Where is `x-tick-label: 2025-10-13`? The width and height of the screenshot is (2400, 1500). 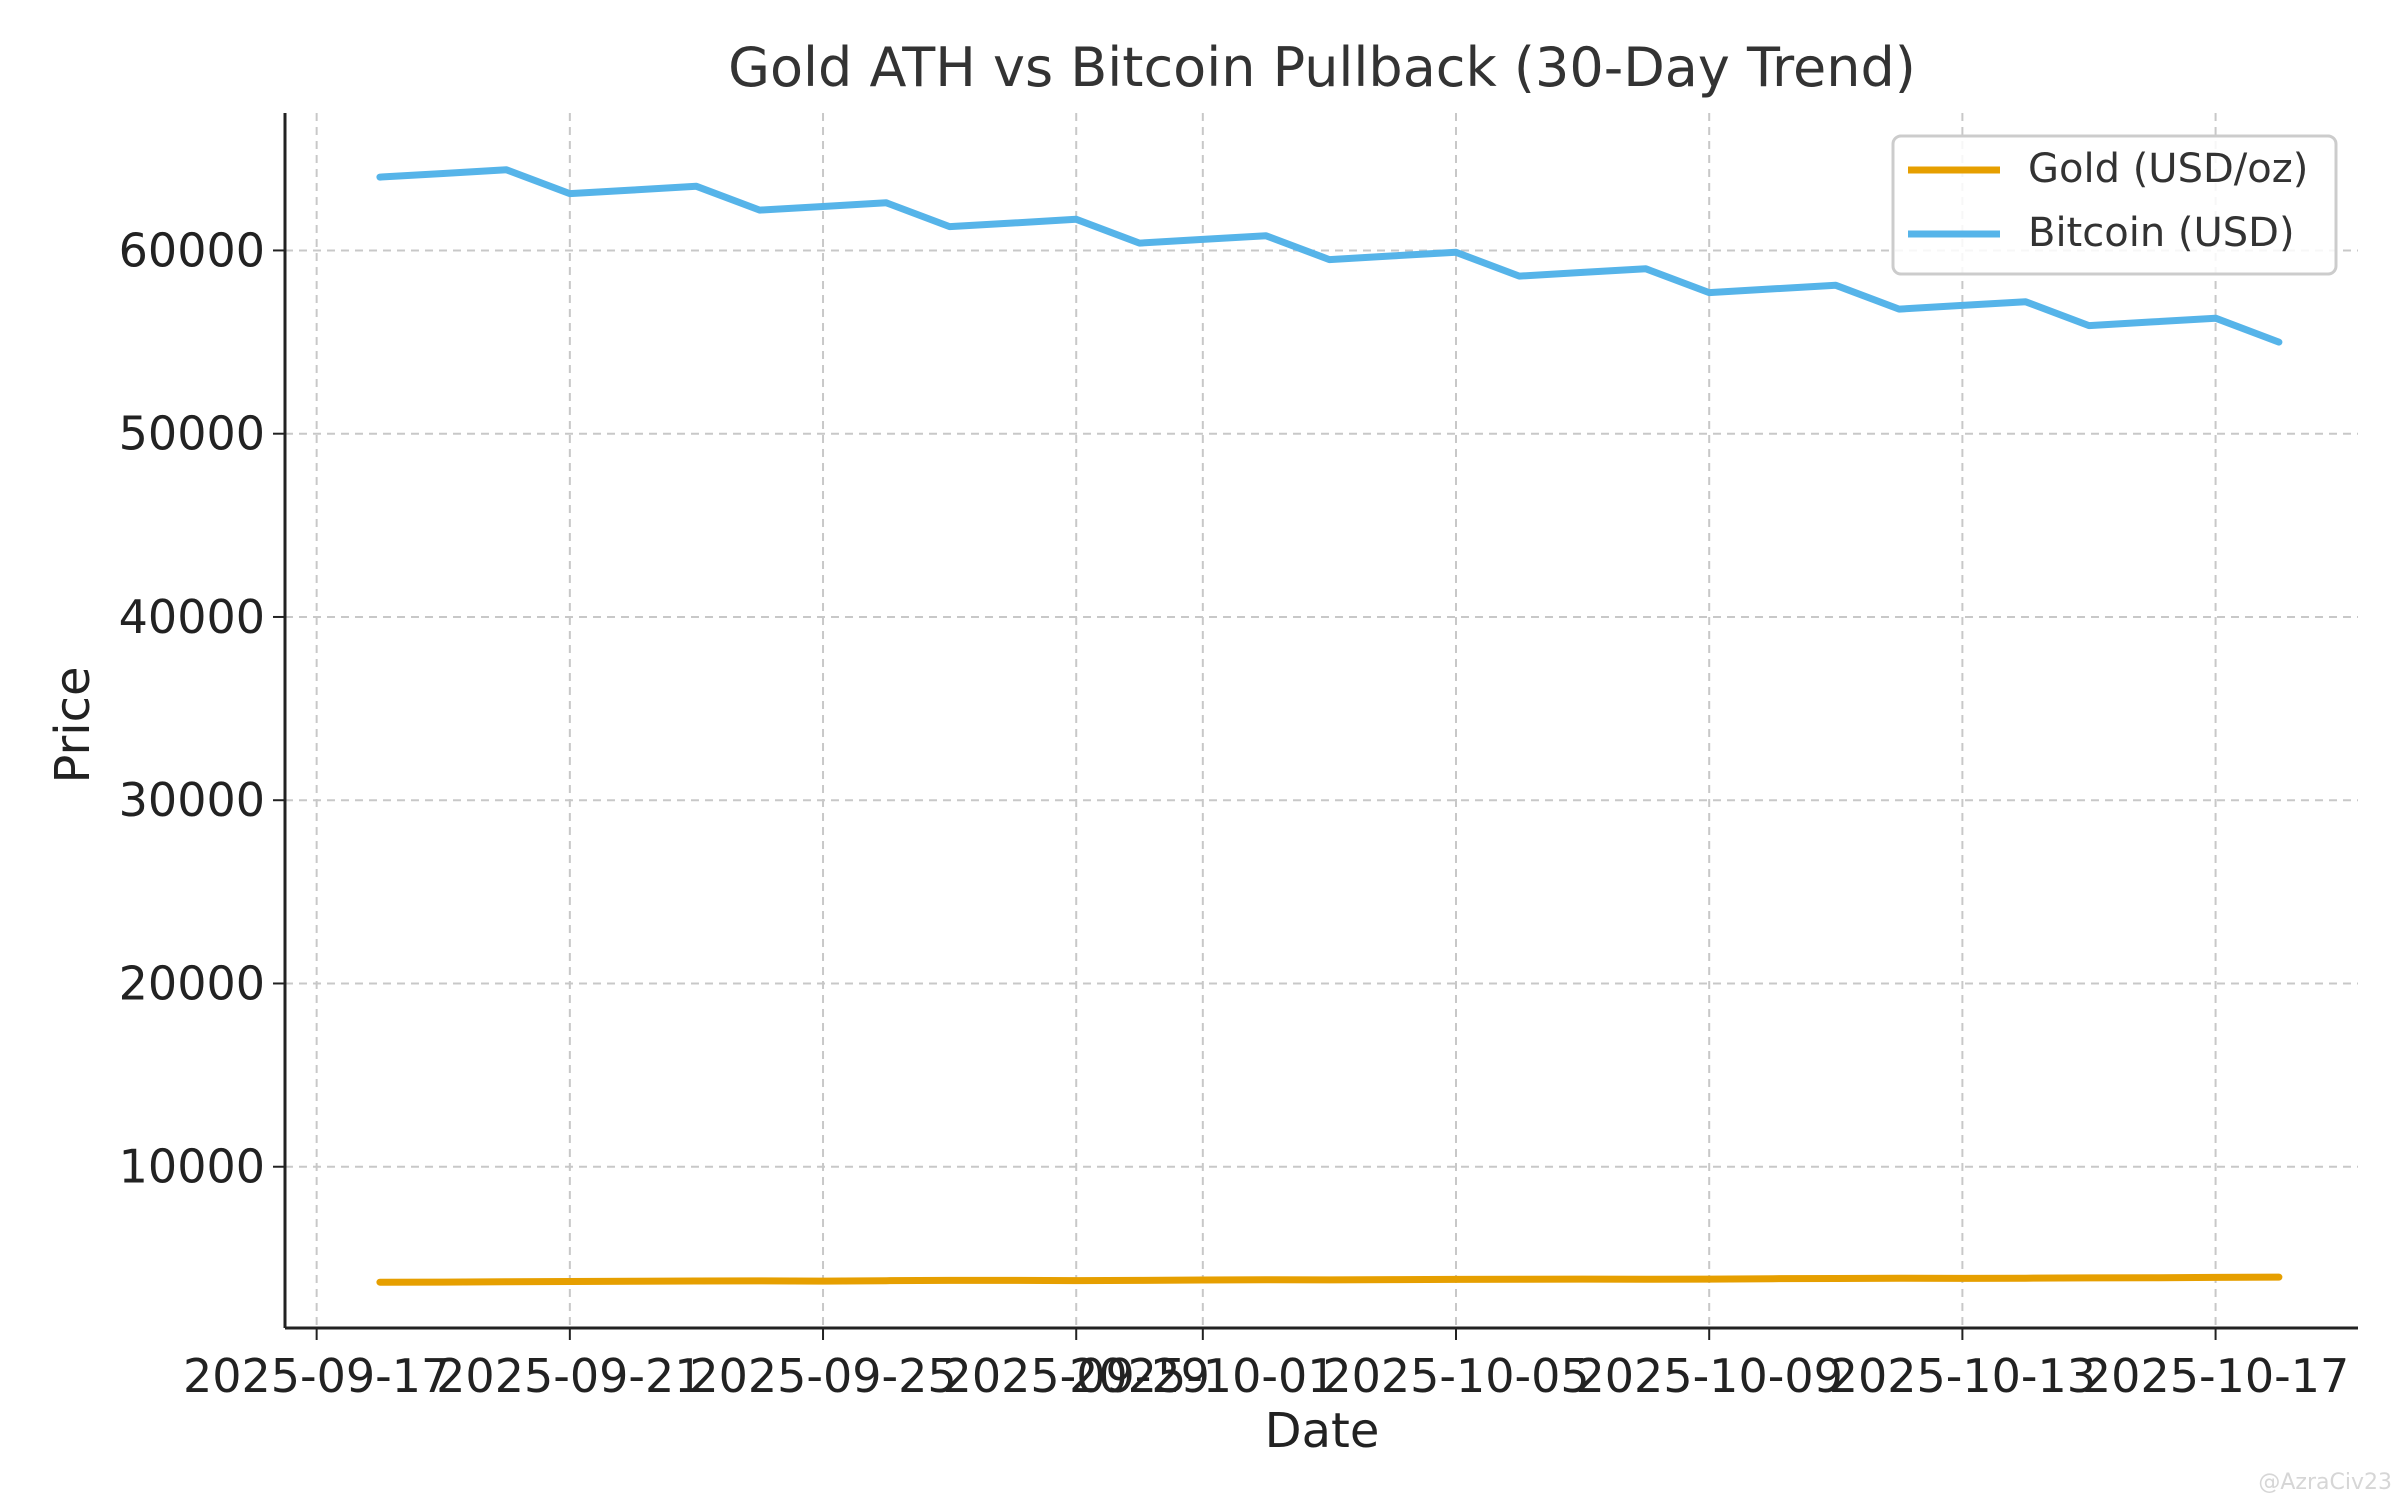 x-tick-label: 2025-10-13 is located at coordinates (1962, 1376).